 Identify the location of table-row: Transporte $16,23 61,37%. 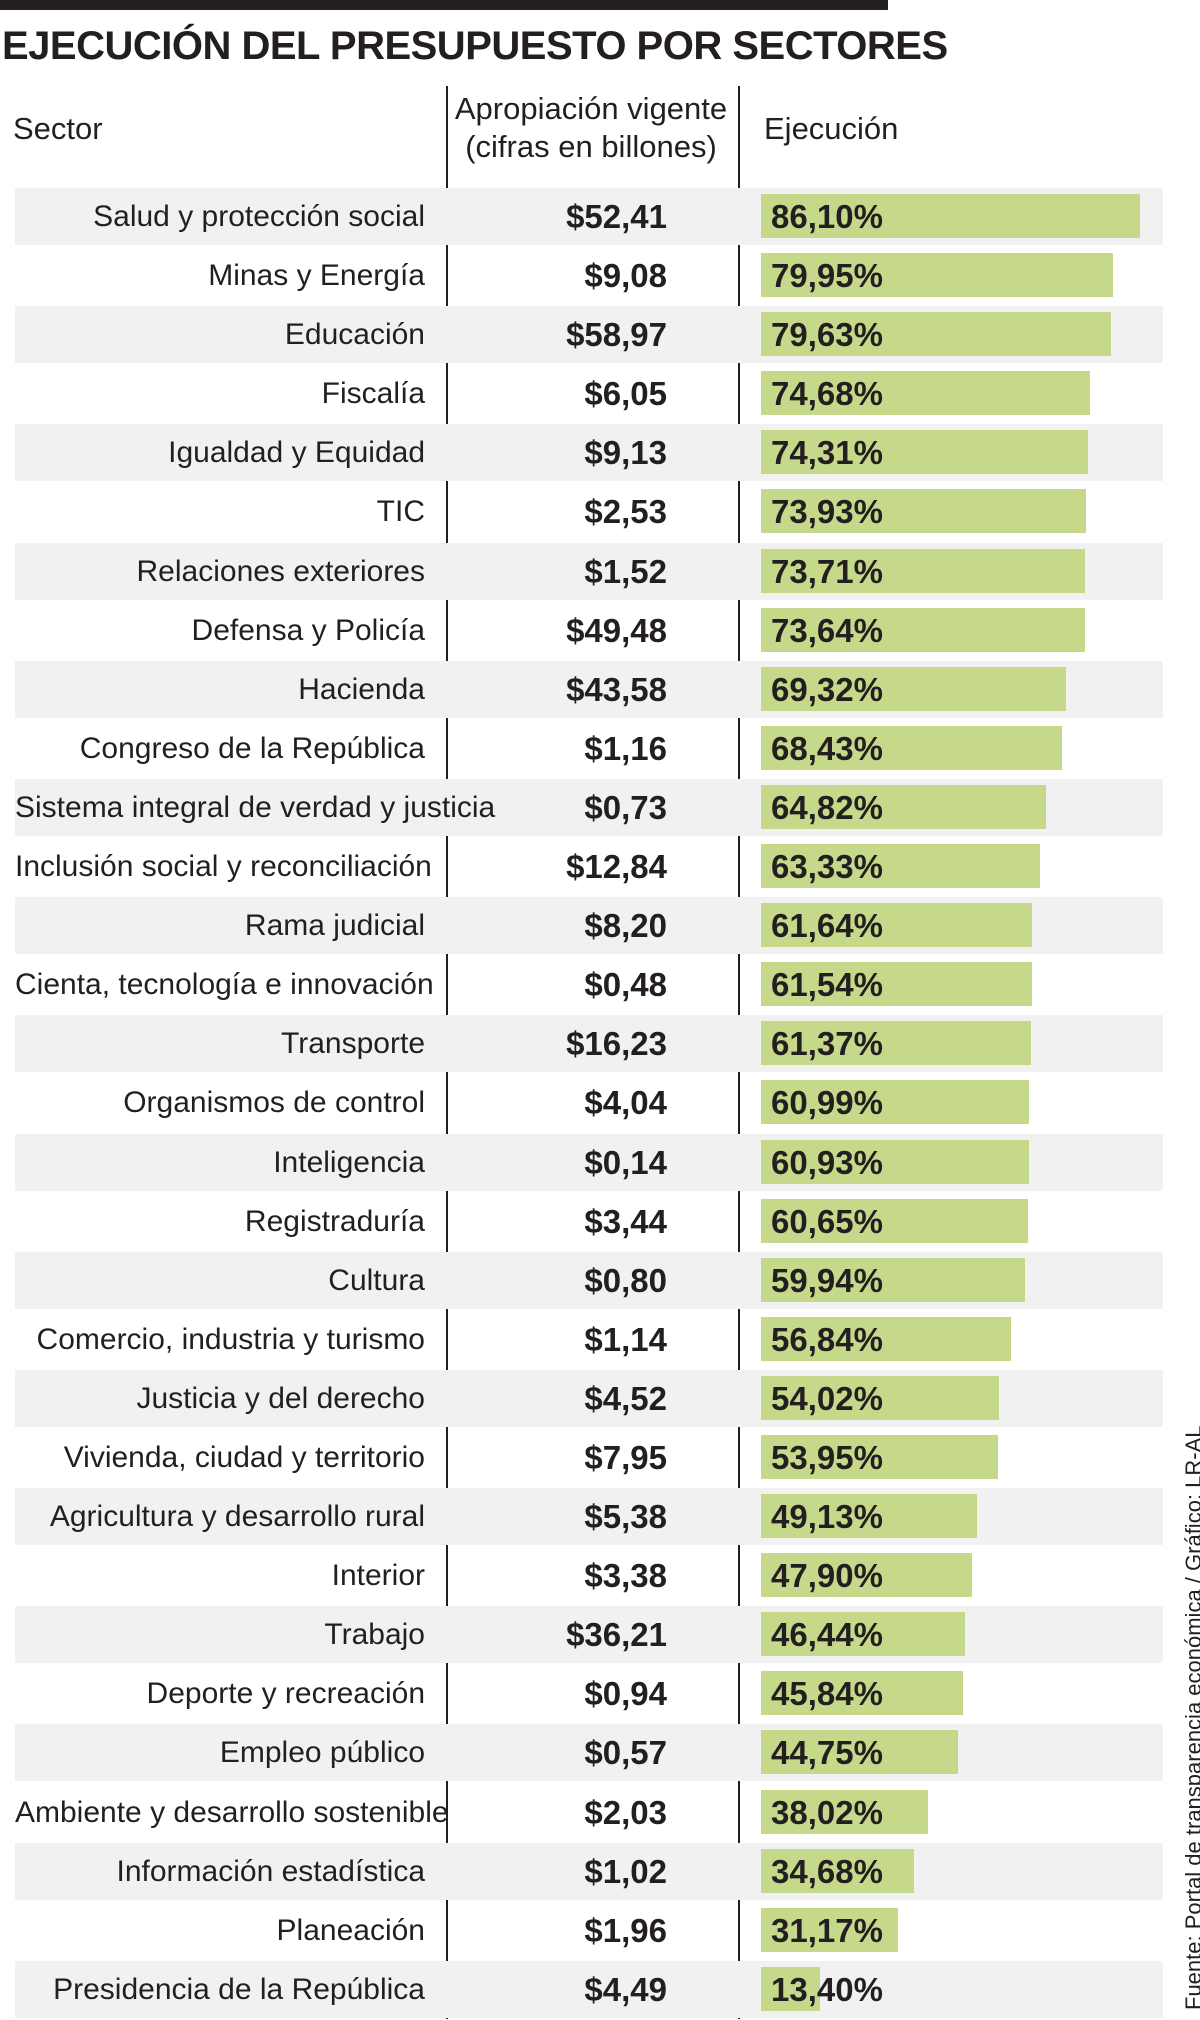
(589, 1044).